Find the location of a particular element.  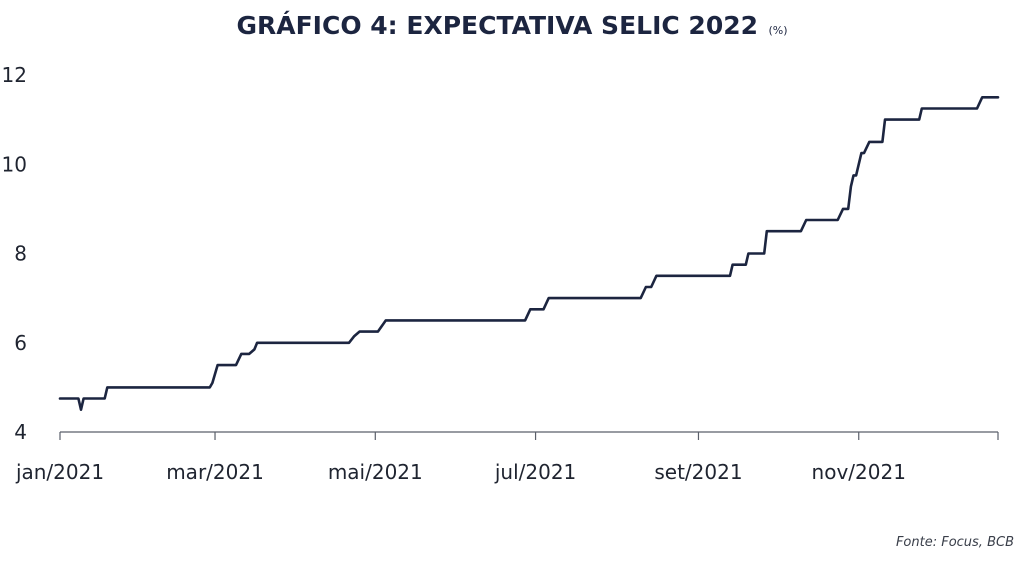

x-tick-label: mar/2021 is located at coordinates (215, 472).